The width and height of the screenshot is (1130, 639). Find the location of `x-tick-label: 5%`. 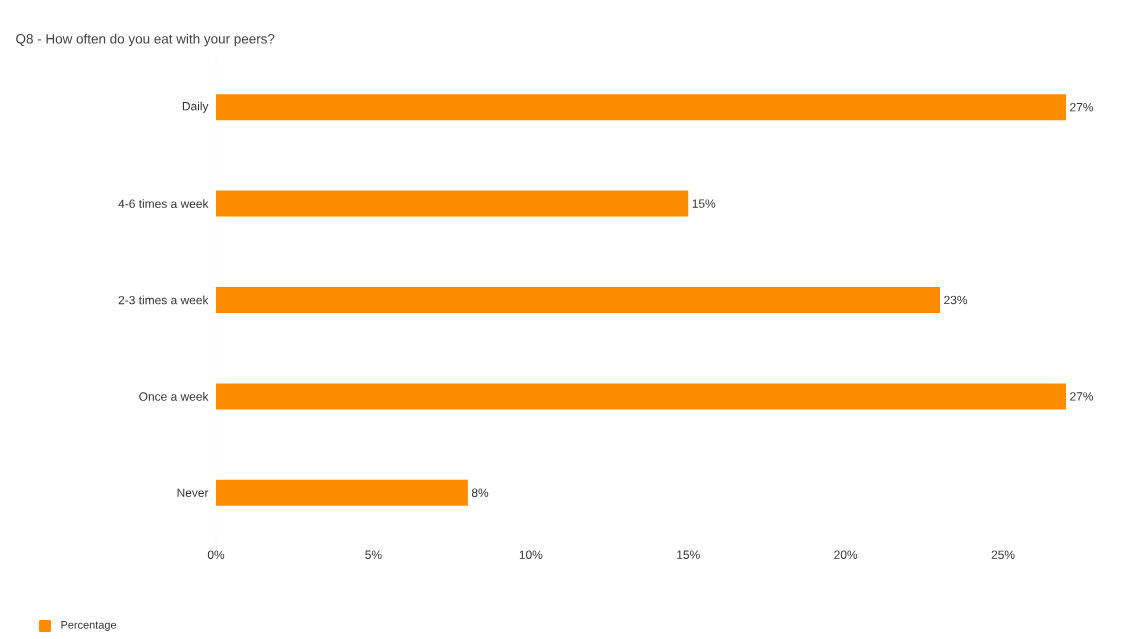

x-tick-label: 5% is located at coordinates (373, 554).